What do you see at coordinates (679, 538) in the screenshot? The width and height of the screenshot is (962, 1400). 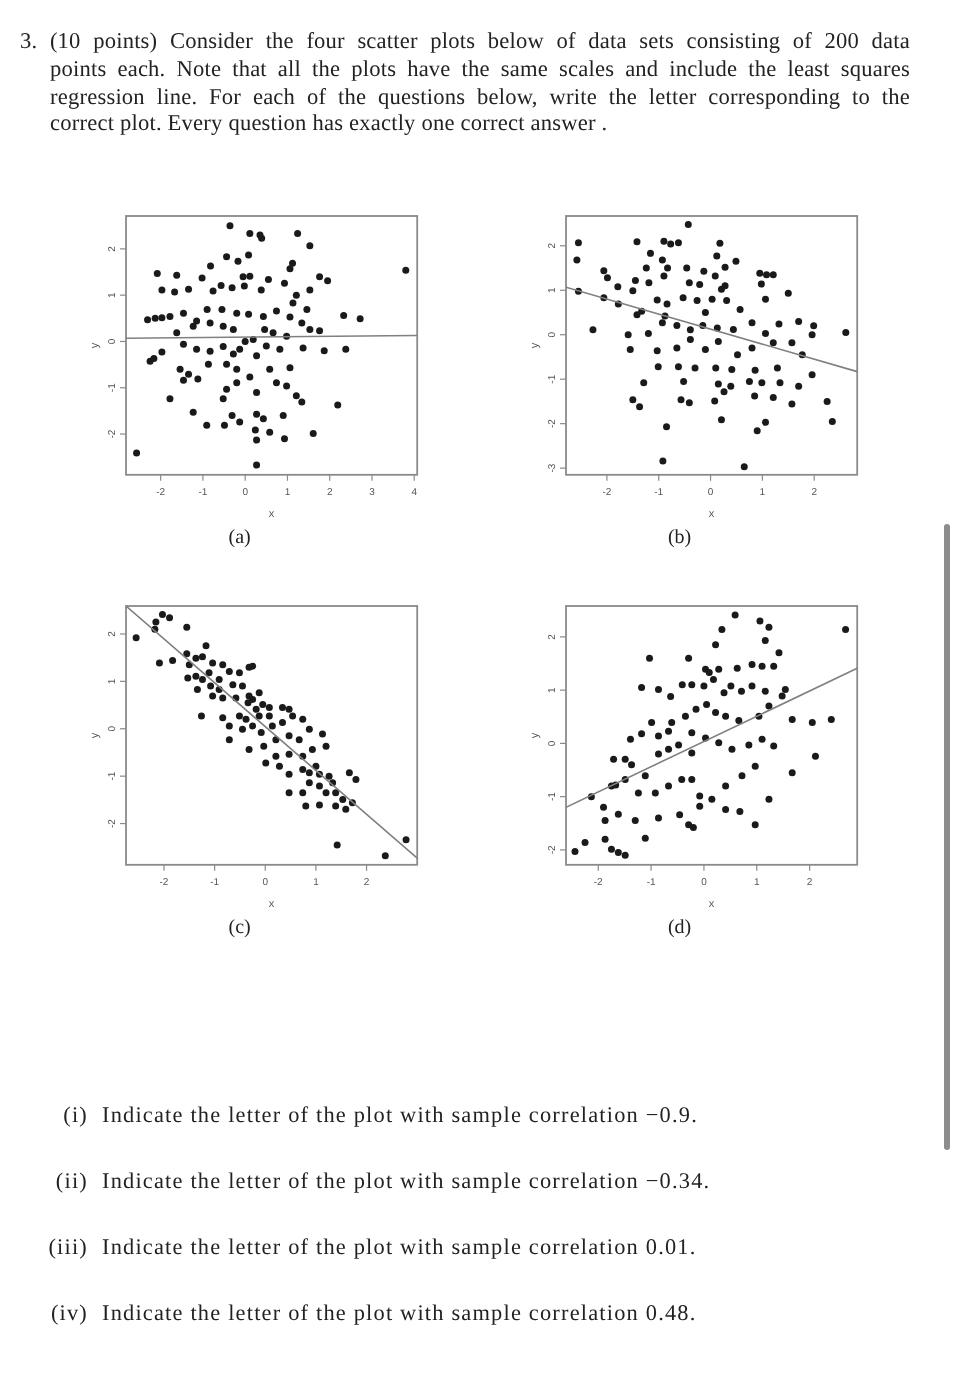 I see `text: (b)` at bounding box center [679, 538].